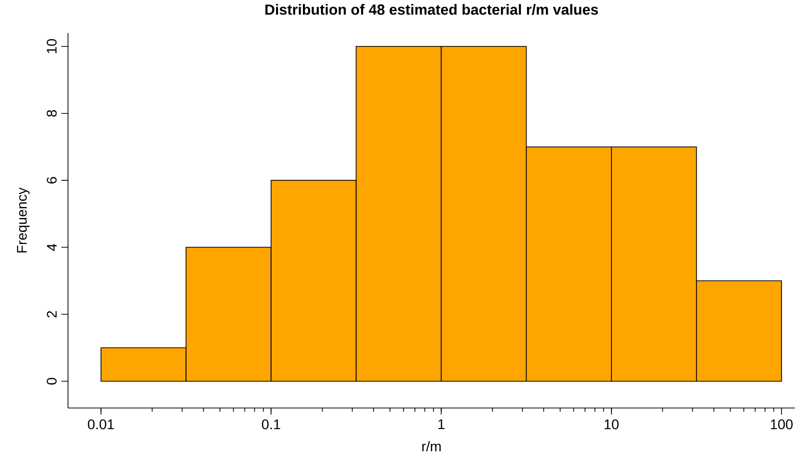 The image size is (799, 461). I want to click on y-tick-label: 10, so click(51, 46).